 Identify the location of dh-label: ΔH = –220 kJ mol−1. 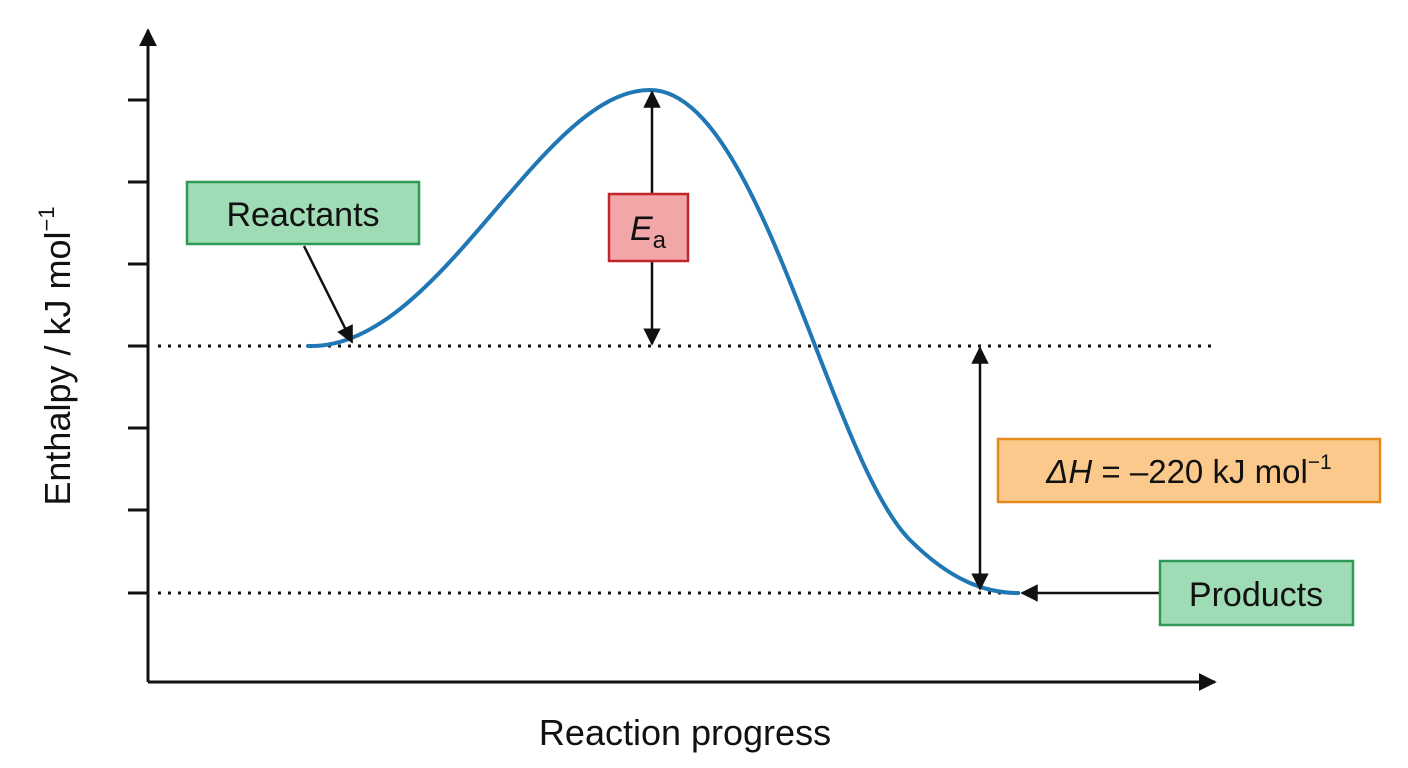
(1189, 470).